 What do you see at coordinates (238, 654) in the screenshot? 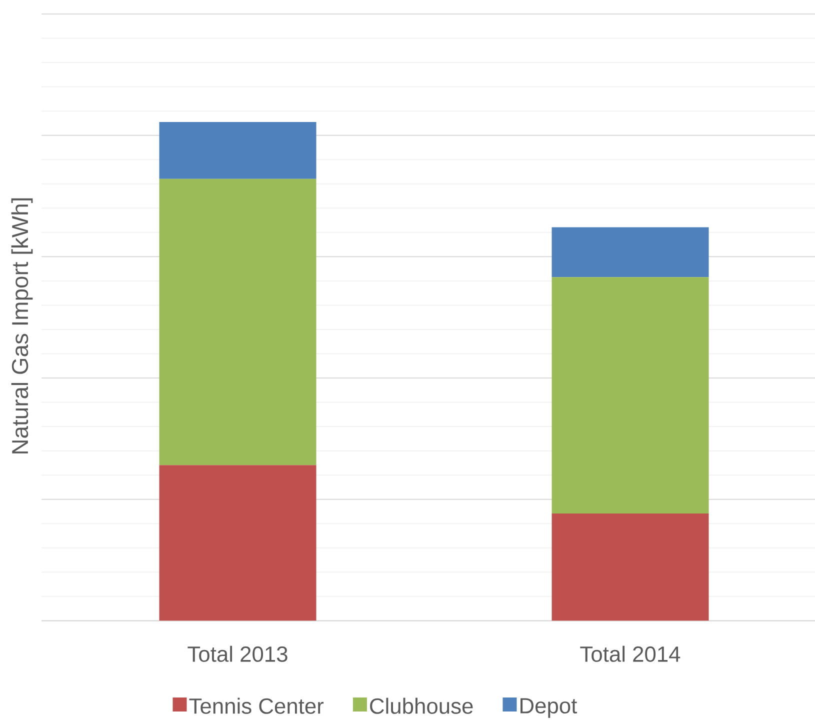
I see `x-tick-label: Total 2013` at bounding box center [238, 654].